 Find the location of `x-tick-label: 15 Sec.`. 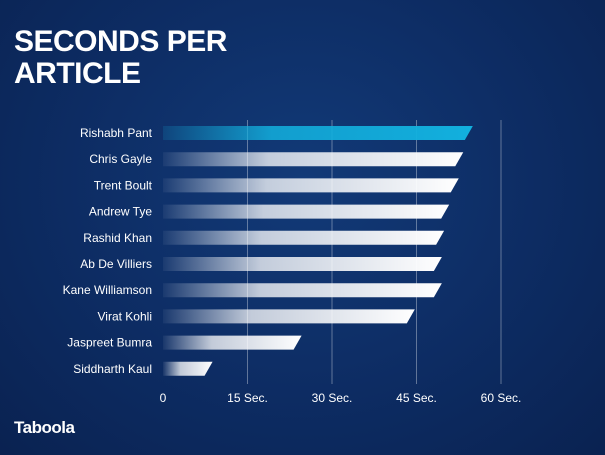

x-tick-label: 15 Sec. is located at coordinates (247, 398).